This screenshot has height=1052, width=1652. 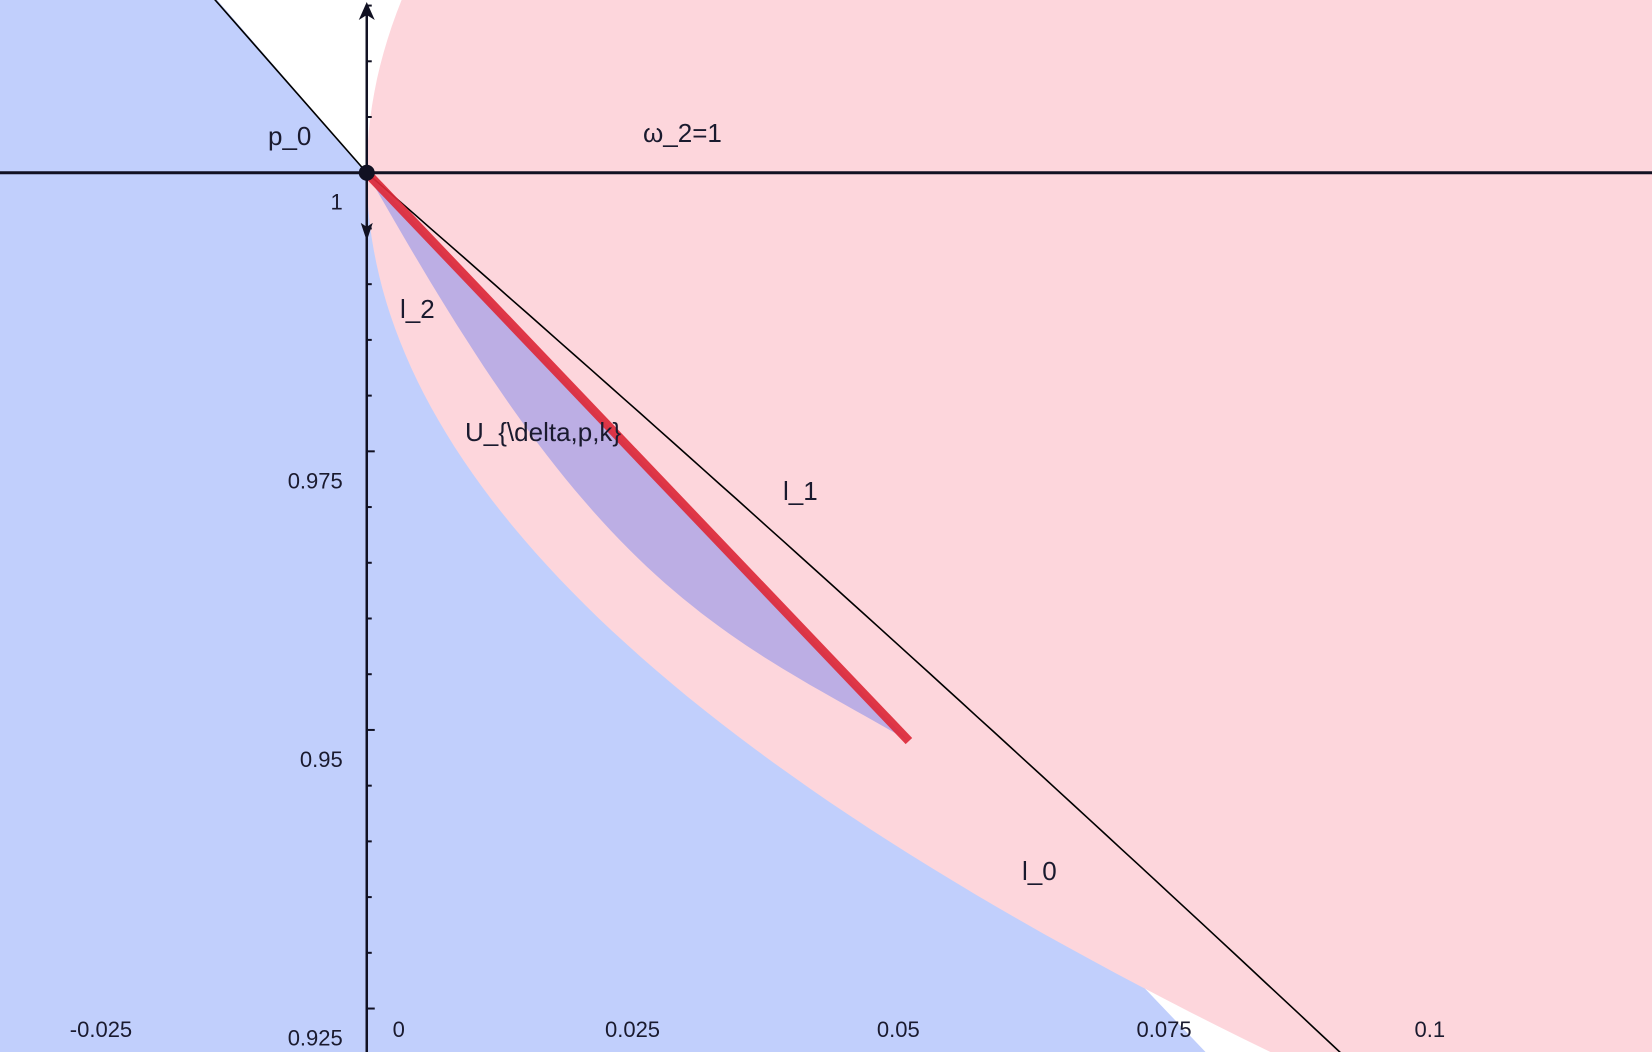 What do you see at coordinates (543, 432) in the screenshot?
I see `label-u-set: U_{\delta,p,k}` at bounding box center [543, 432].